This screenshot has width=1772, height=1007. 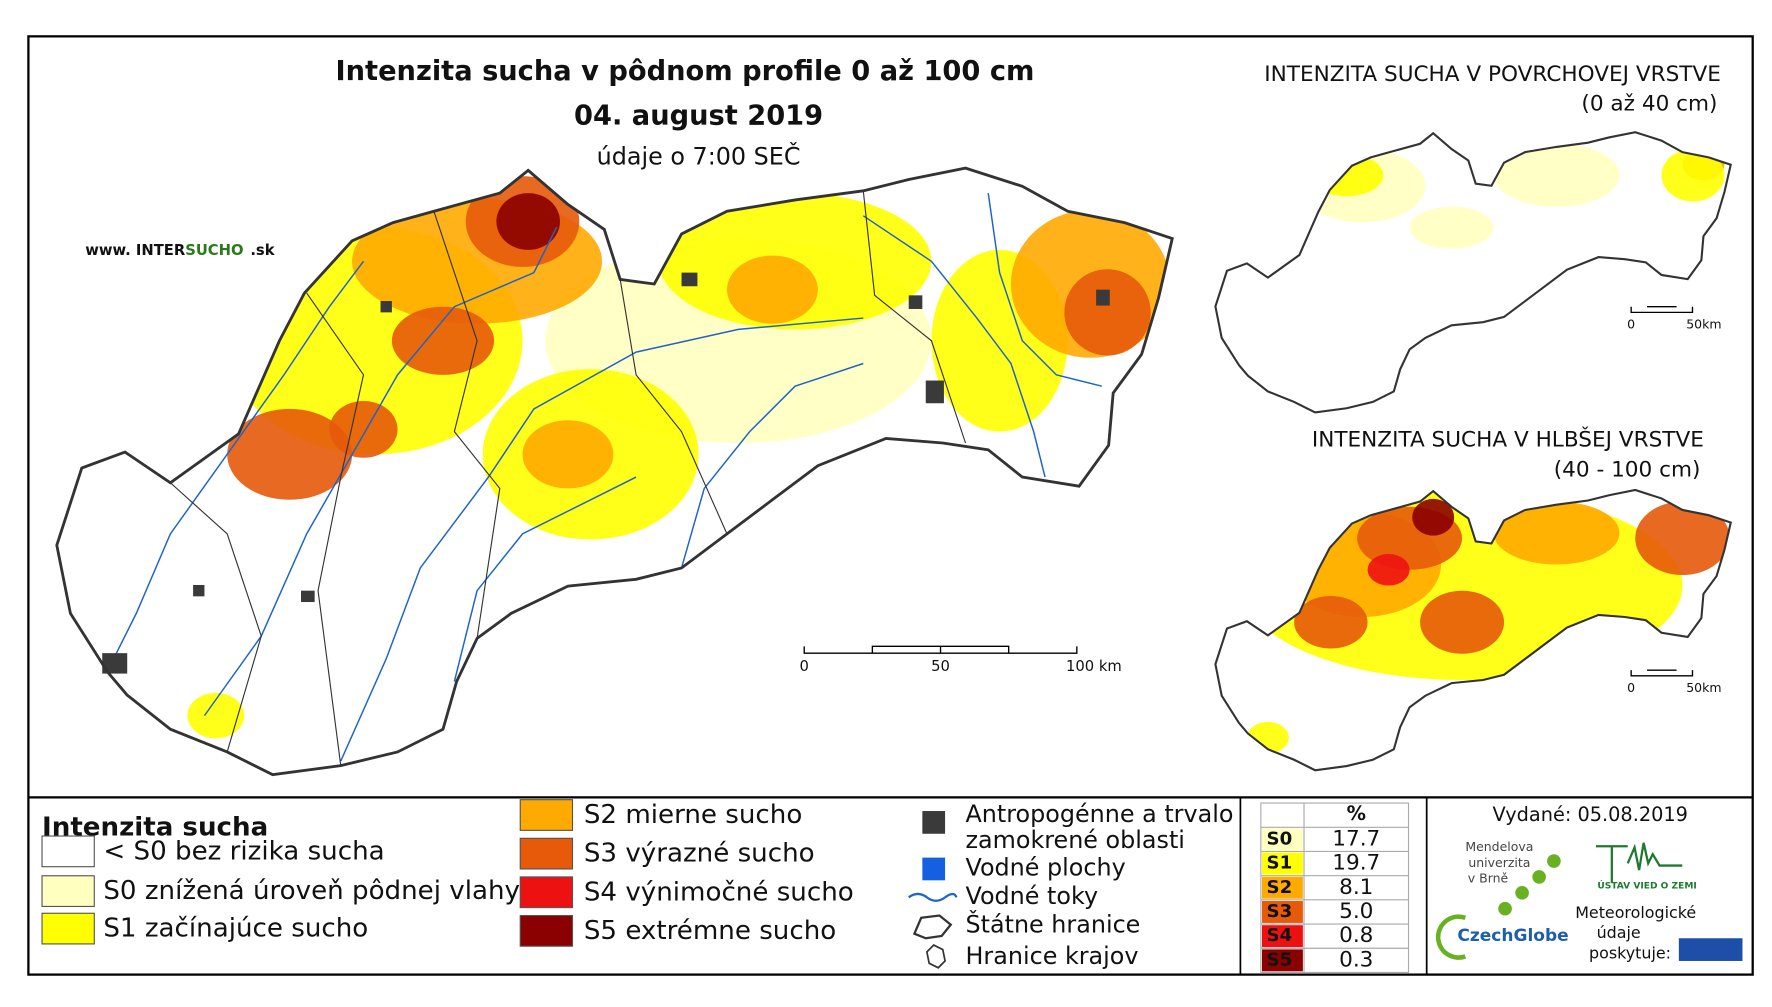 I want to click on logo-text: Meteorologické, so click(x=1635, y=912).